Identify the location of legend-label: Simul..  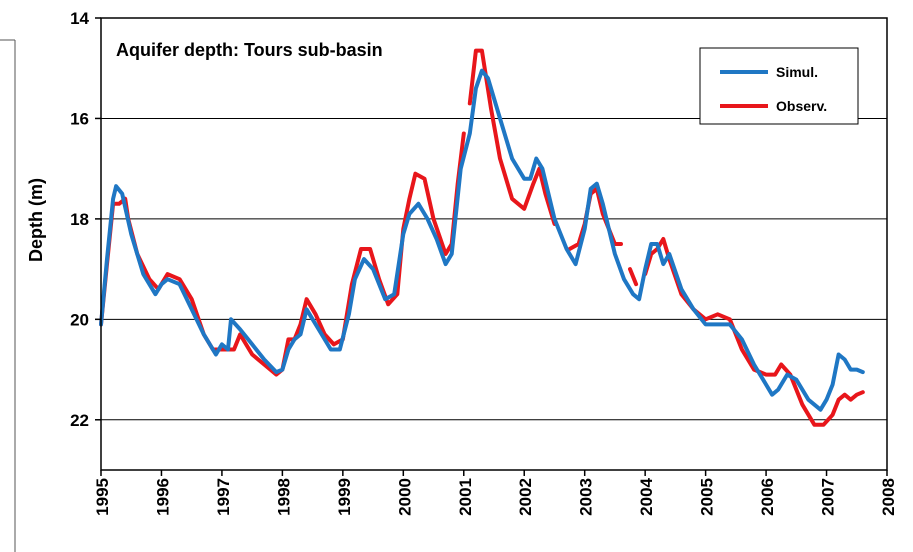
(797, 72).